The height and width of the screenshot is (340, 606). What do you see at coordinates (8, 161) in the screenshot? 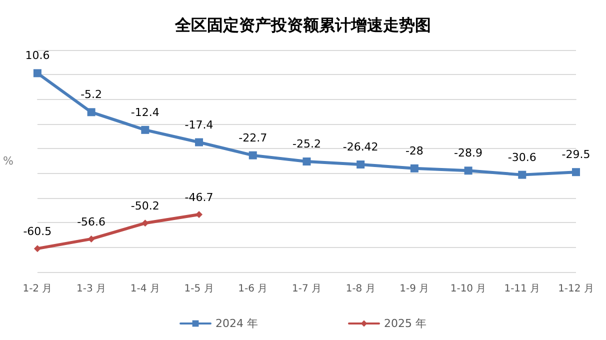
I see `y-axis-title: %` at bounding box center [8, 161].